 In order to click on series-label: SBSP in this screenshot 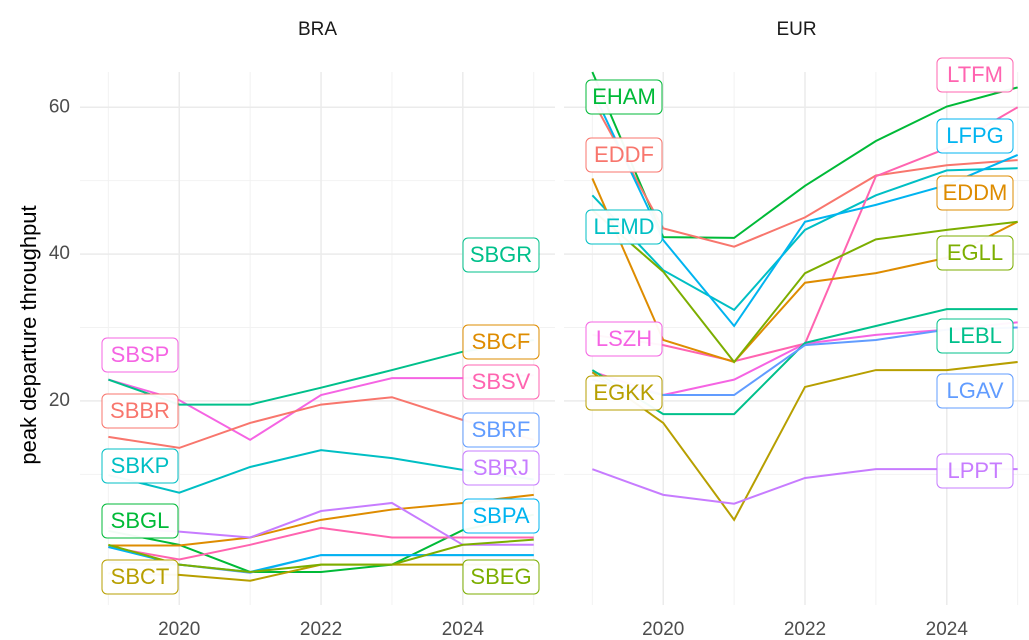, I will do `click(140, 354)`.